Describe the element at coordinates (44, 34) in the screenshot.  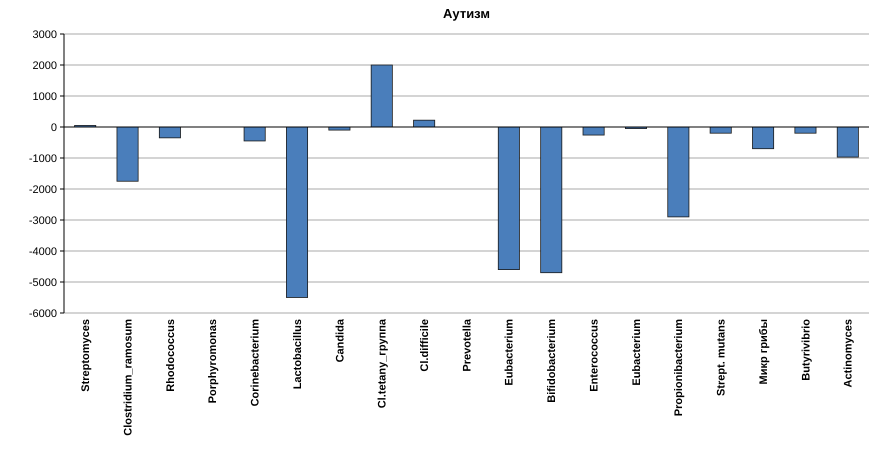
I see `y-tick-label: 3000` at that location.